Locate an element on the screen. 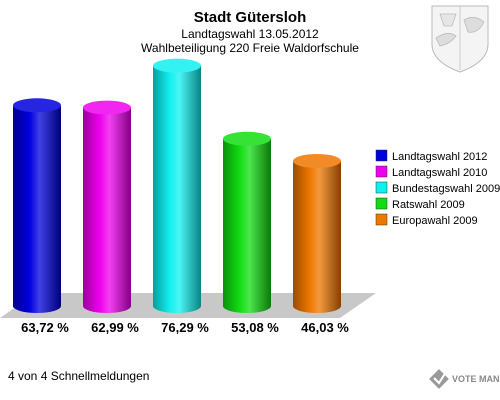 The height and width of the screenshot is (400, 500). legend-label: Ratswahl 2009 is located at coordinates (428, 205).